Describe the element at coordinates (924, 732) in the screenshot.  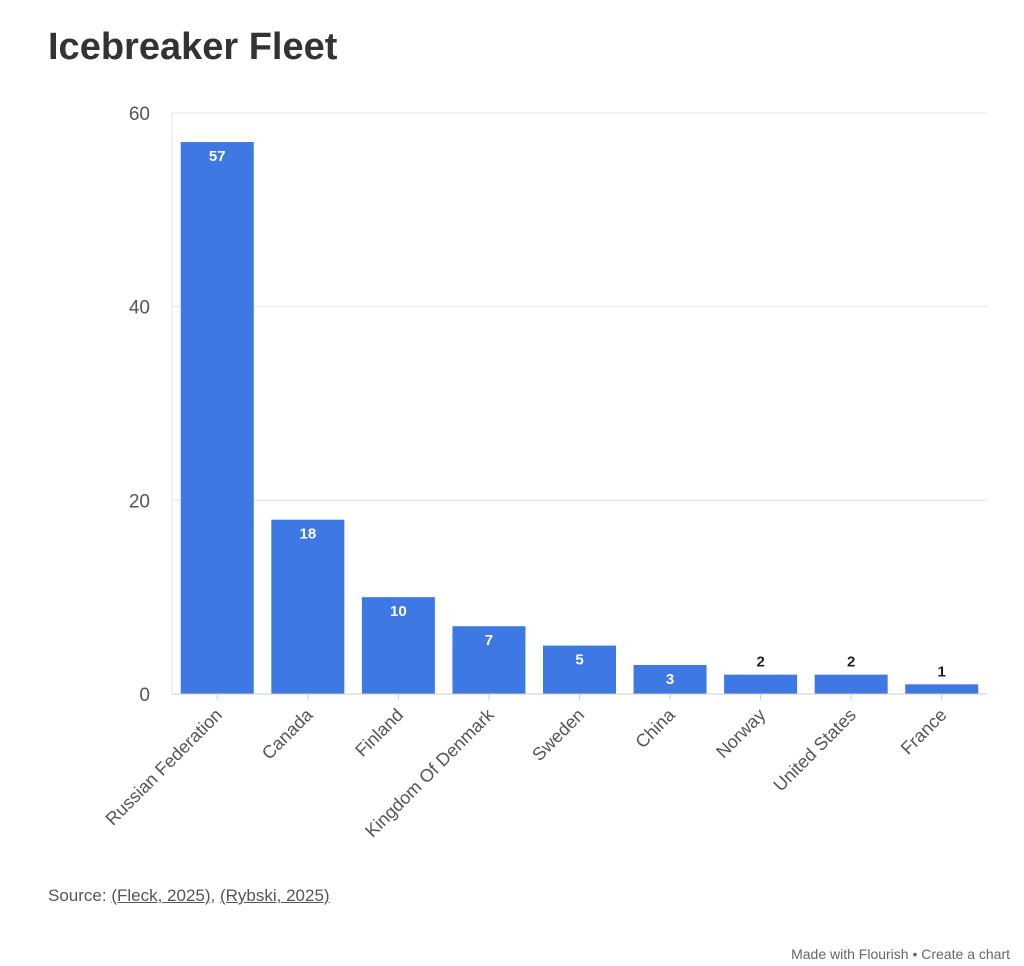
I see `x-tick-label: France` at that location.